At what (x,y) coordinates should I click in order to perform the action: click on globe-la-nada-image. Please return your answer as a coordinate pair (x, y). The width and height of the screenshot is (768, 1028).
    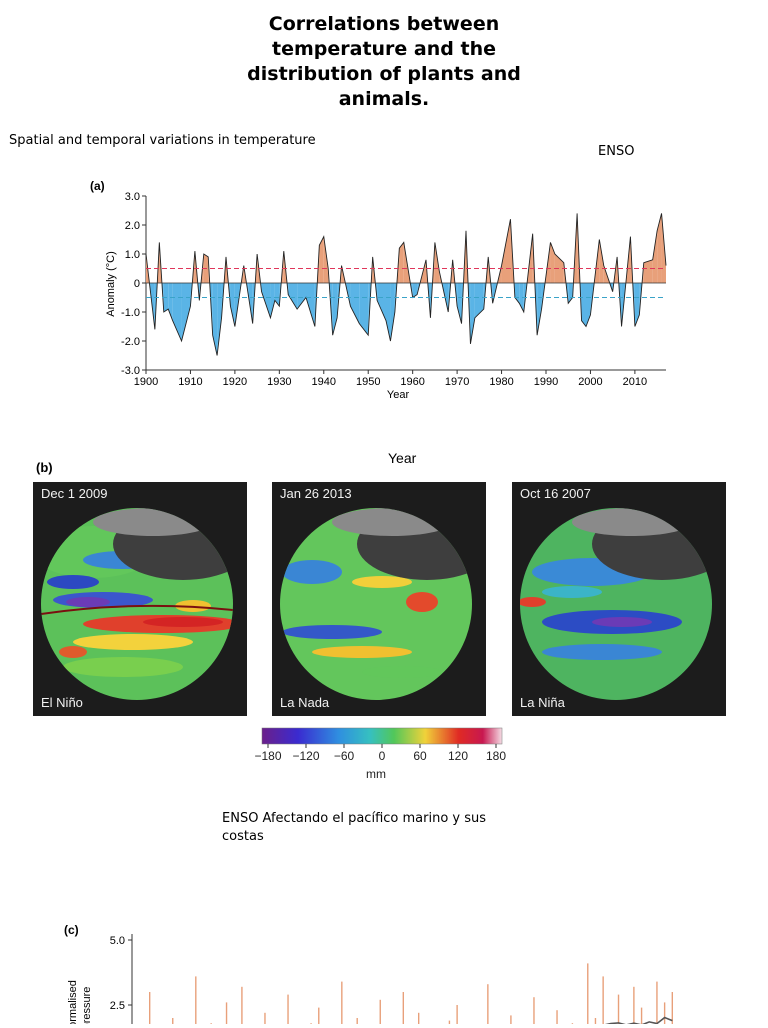
    Looking at the image, I should click on (376, 604).